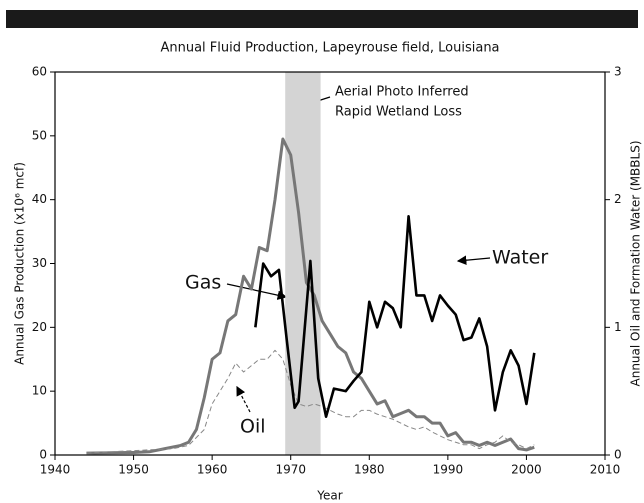 Image resolution: width=644 pixels, height=503 pixels. Describe the element at coordinates (310, 401) in the screenshot. I see `series-line` at that location.